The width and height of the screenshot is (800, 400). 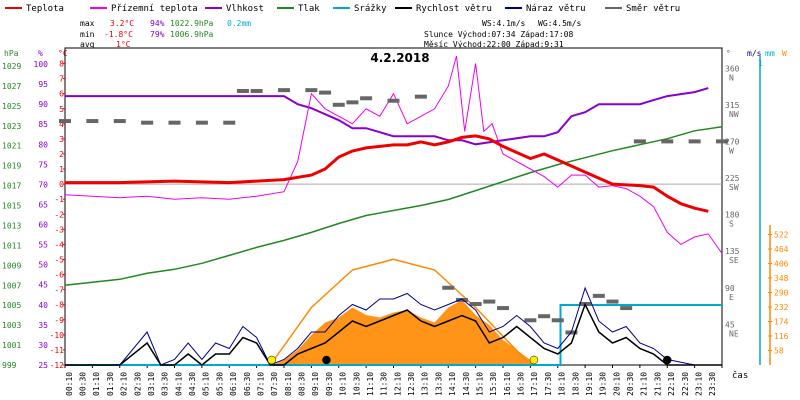 I want to click on y-tick-pct: 25, so click(x=43, y=365).